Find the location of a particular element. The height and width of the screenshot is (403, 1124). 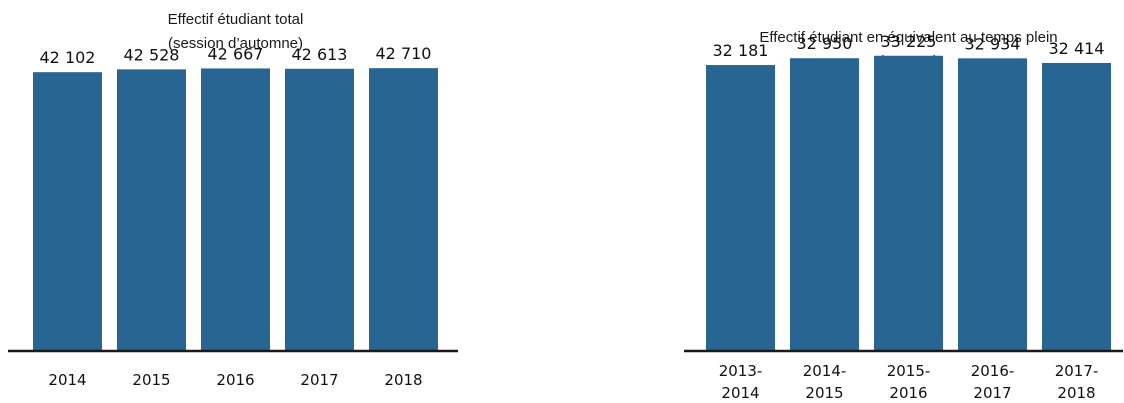

total-value-label-2: 42 528 is located at coordinates (152, 54).